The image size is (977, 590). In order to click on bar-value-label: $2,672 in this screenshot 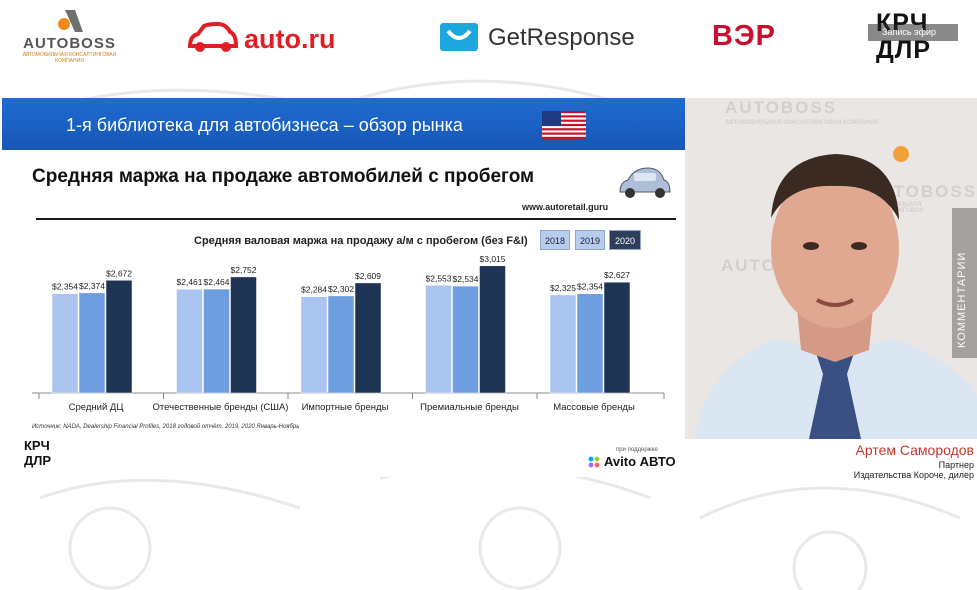, I will do `click(119, 273)`.